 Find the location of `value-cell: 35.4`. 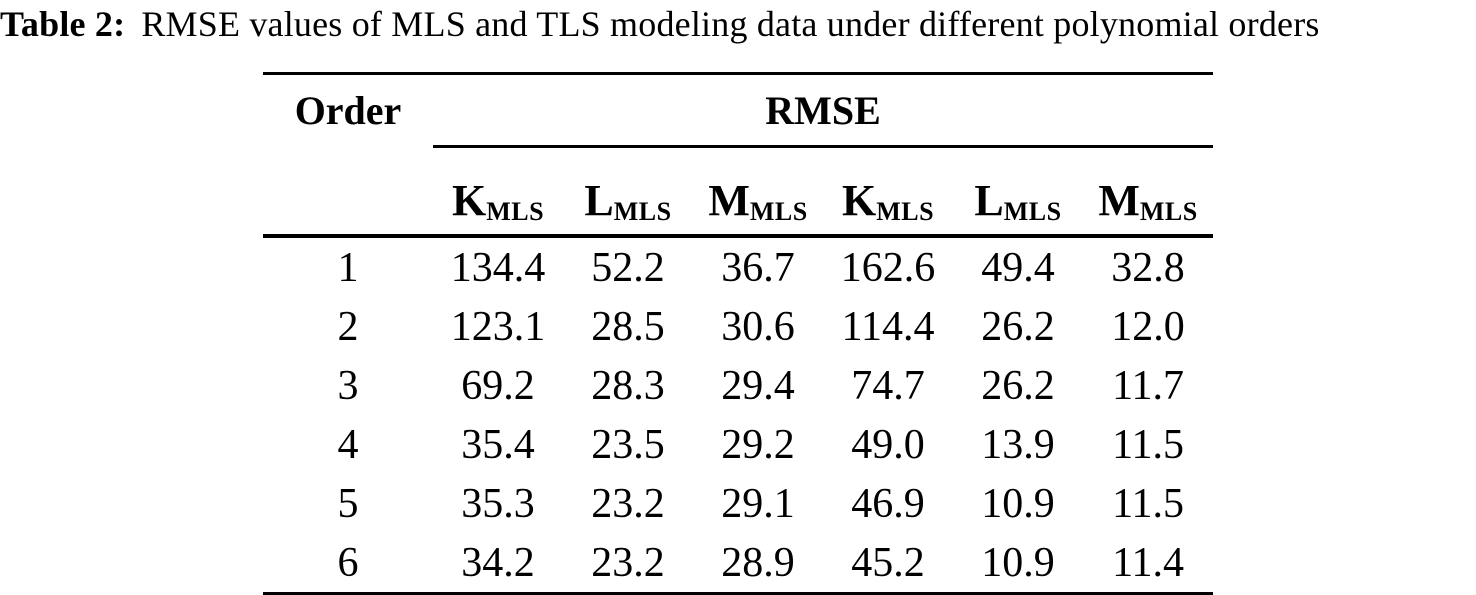

value-cell: 35.4 is located at coordinates (498, 444).